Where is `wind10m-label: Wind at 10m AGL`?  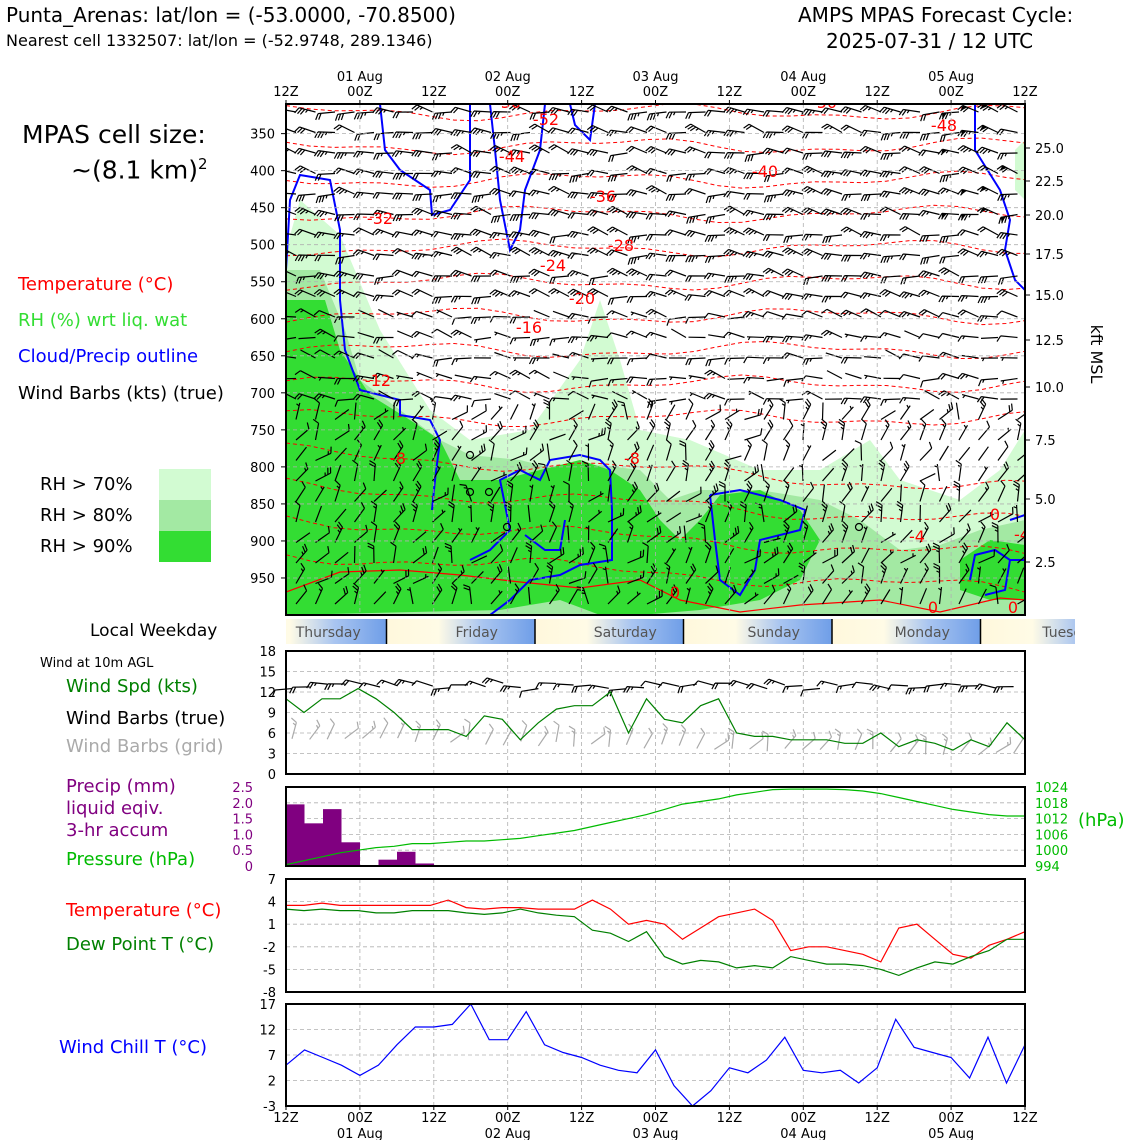
wind10m-label: Wind at 10m AGL is located at coordinates (97, 663).